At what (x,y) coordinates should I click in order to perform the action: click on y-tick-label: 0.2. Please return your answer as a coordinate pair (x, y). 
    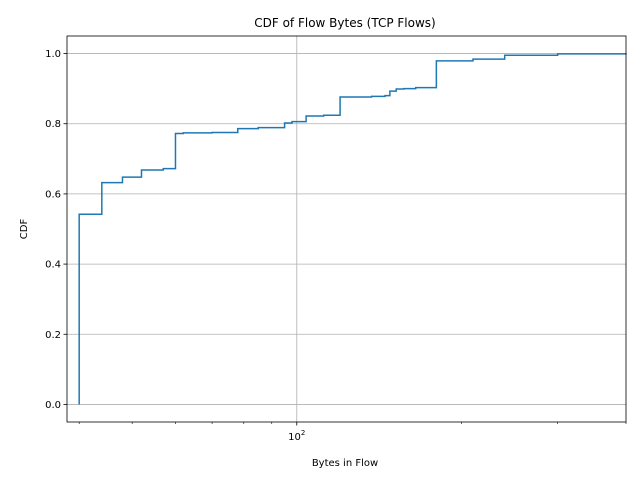
    Looking at the image, I should click on (53, 335).